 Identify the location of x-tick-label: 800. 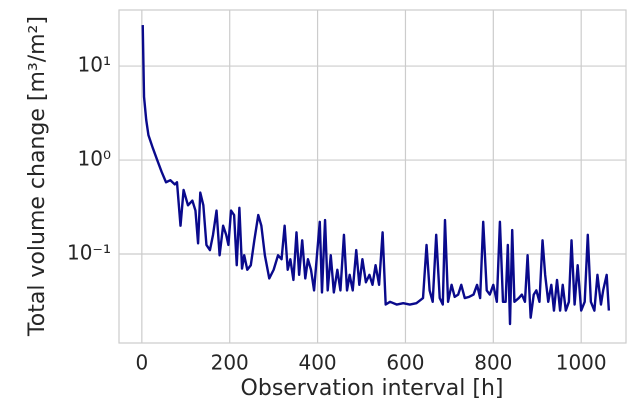
(493, 363).